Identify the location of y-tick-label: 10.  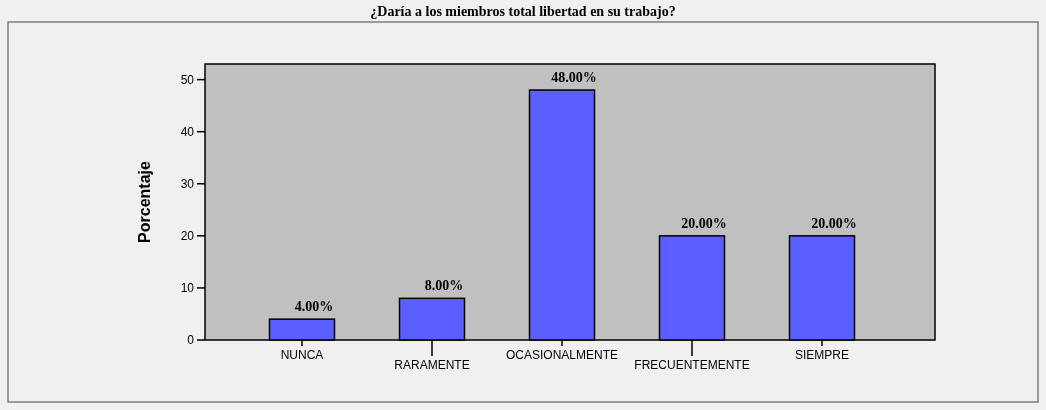
(187, 288).